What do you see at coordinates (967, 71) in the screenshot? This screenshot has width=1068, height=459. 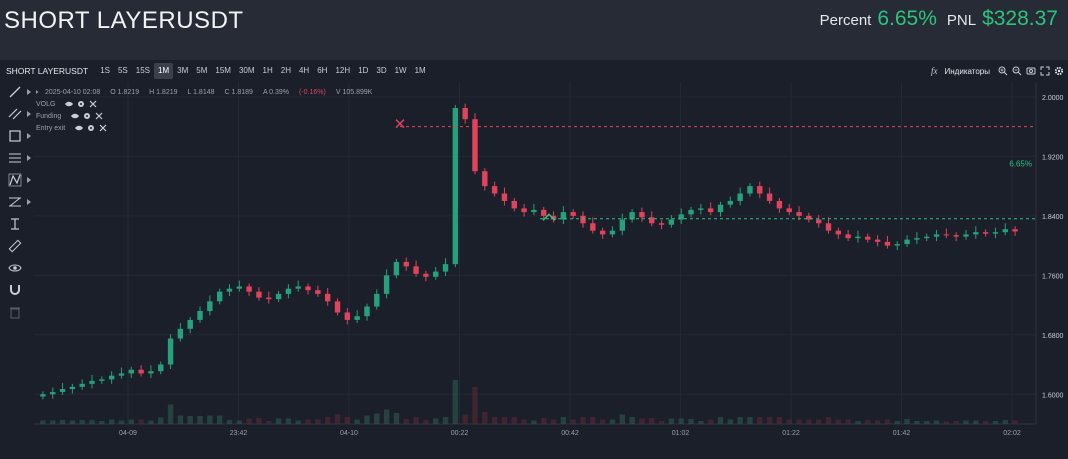 I see `indicators-button: Индикаторы` at bounding box center [967, 71].